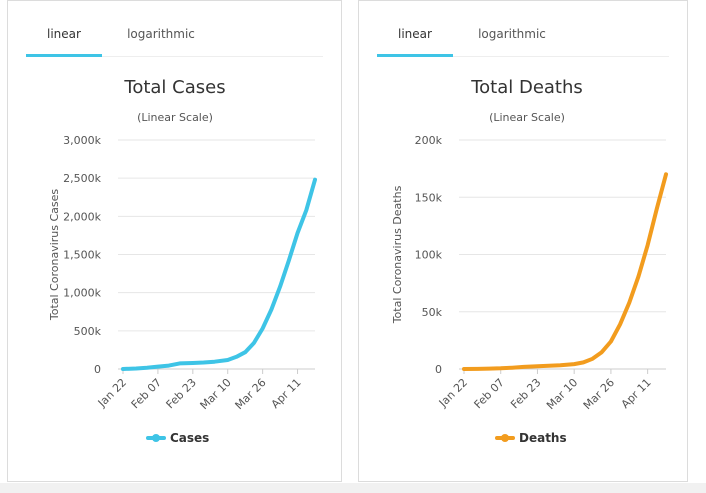 This screenshot has width=706, height=493. What do you see at coordinates (82, 140) in the screenshot?
I see `y-tick-label: 3,000k` at bounding box center [82, 140].